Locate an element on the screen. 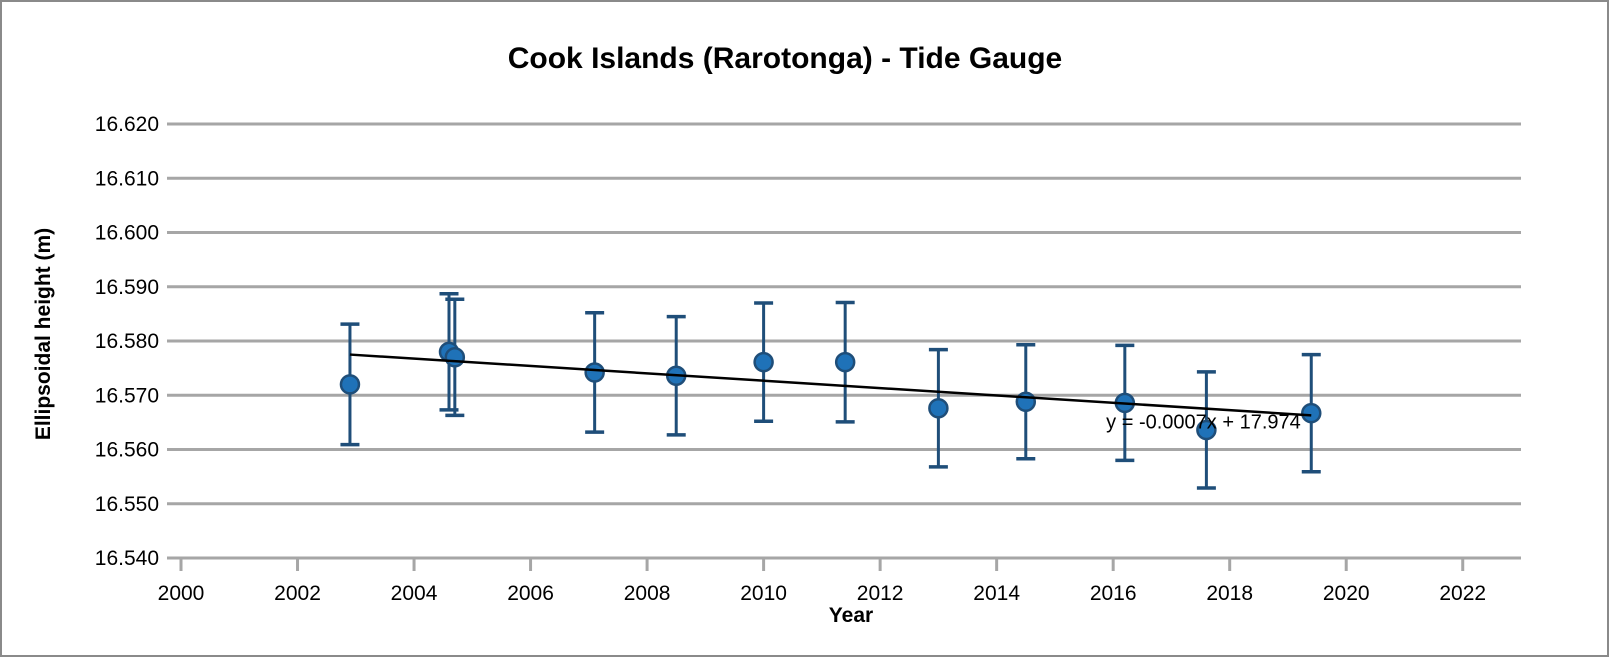  y-tick-label: 16.580 is located at coordinates (127, 341).